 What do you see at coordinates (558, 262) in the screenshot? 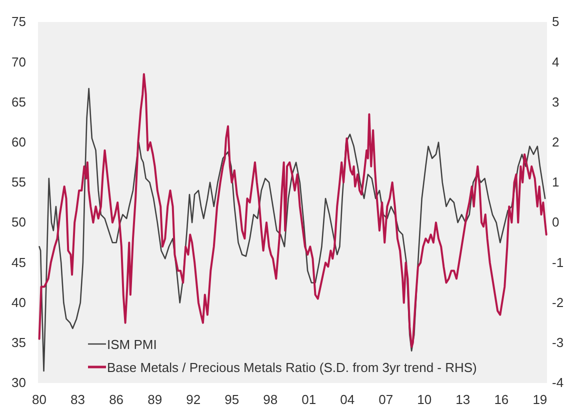
I see `y2-tick-label: -1` at bounding box center [558, 262].